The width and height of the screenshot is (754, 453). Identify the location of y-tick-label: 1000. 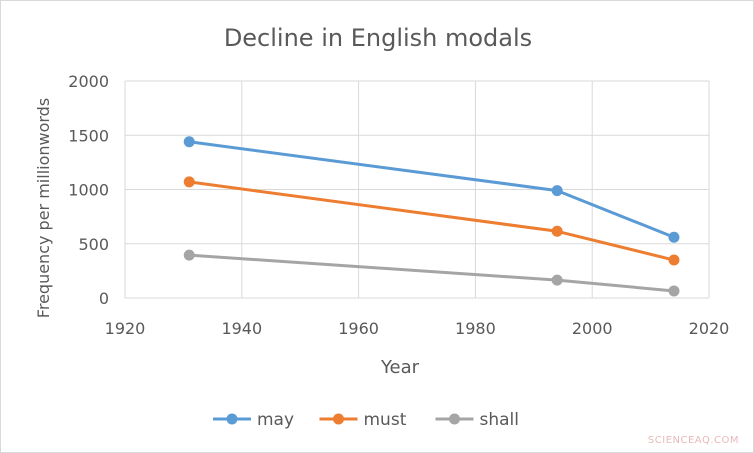
(88, 190).